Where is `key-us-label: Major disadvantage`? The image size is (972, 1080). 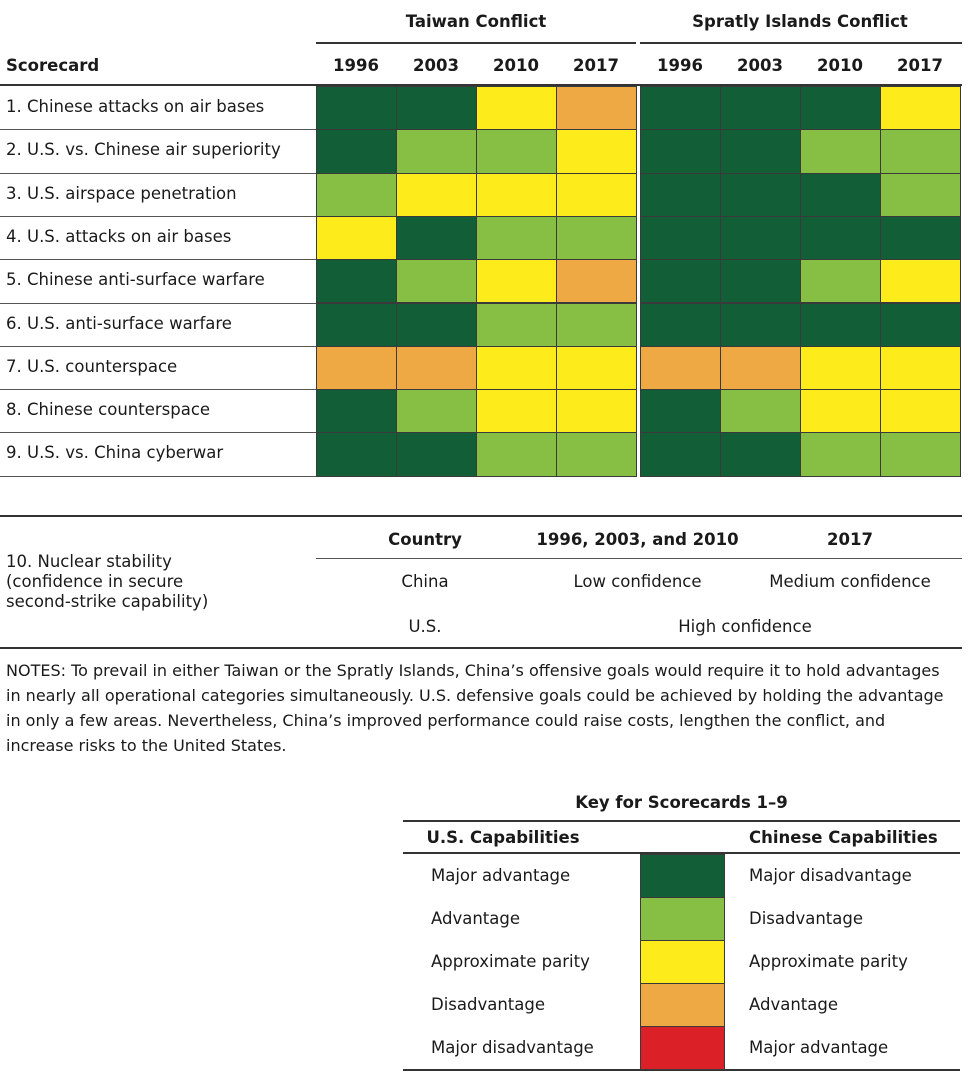 key-us-label: Major disadvantage is located at coordinates (512, 1047).